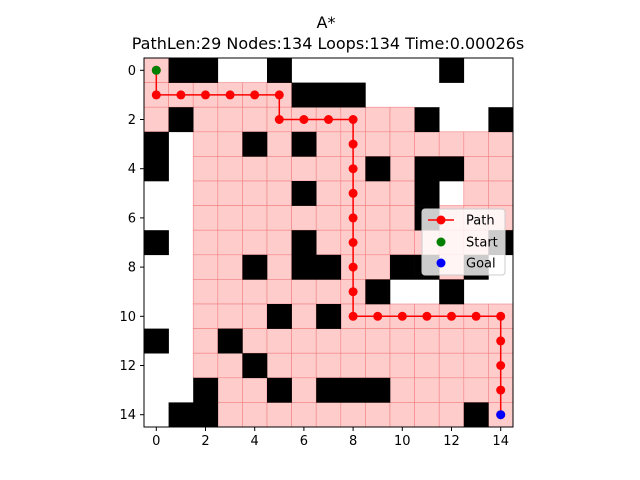  I want to click on x-tick-label: 12, so click(451, 441).